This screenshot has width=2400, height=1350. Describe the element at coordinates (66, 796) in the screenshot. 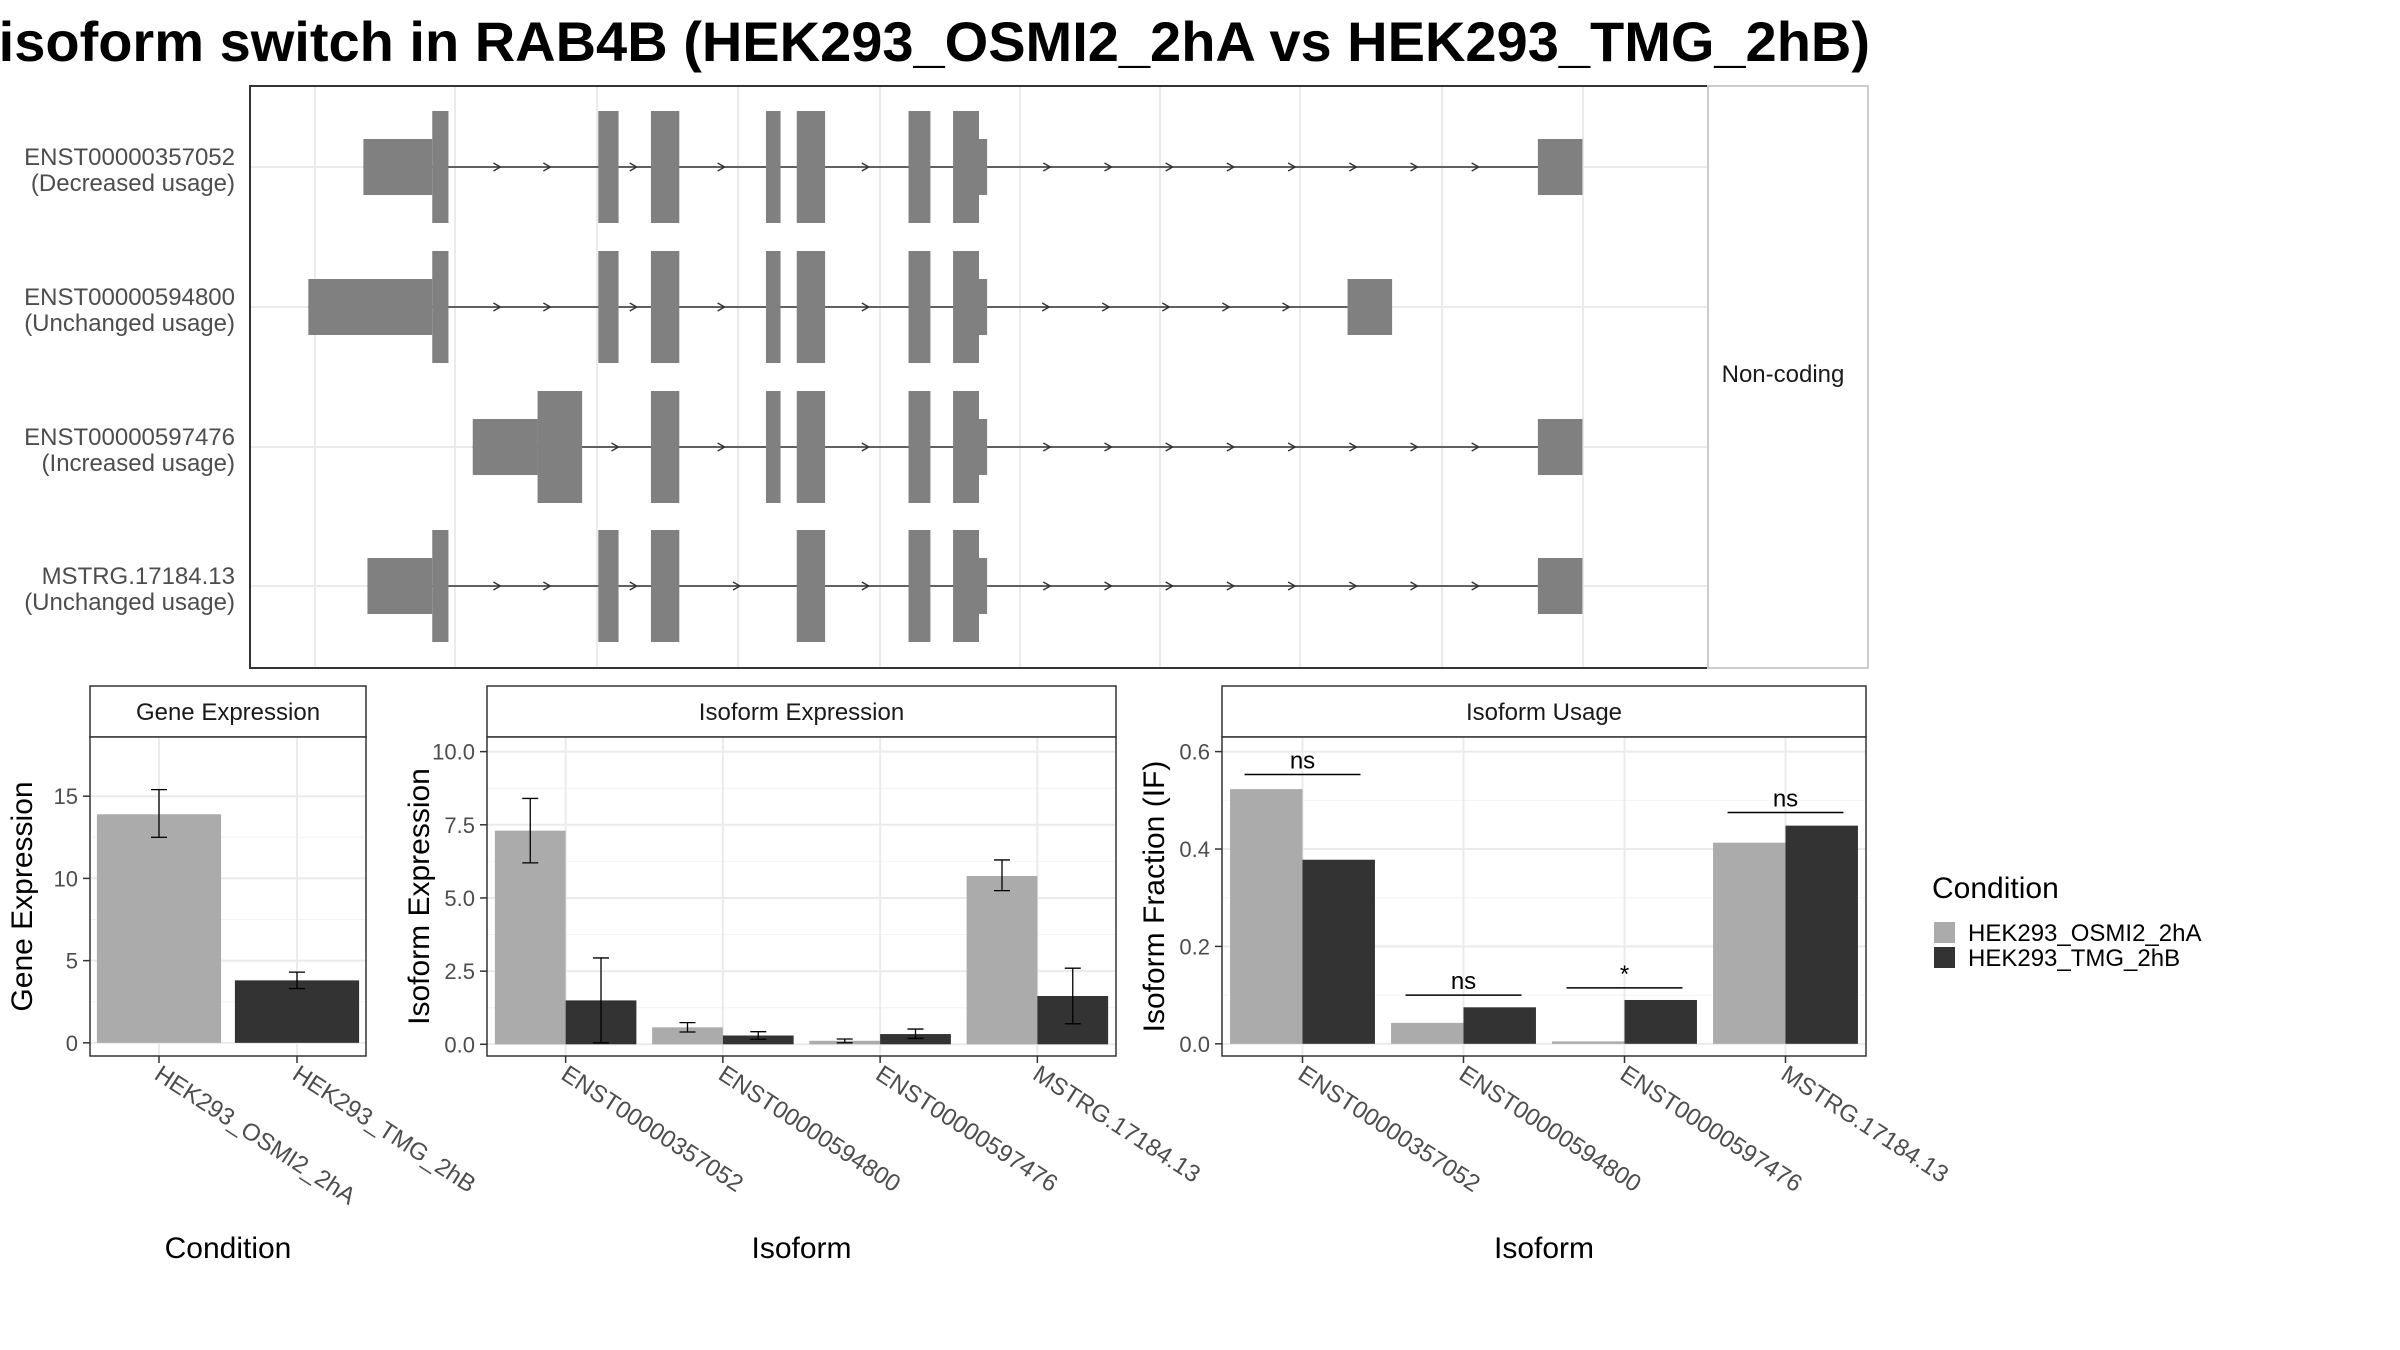

I see `y-tick-label: 15` at that location.